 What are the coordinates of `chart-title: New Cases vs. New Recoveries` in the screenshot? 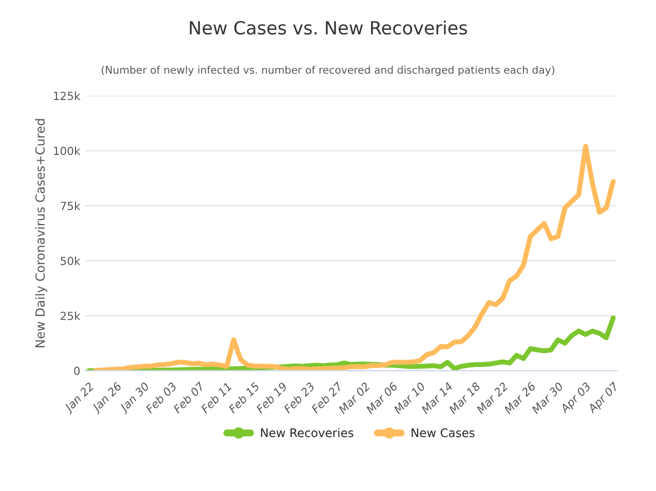 It's located at (328, 27).